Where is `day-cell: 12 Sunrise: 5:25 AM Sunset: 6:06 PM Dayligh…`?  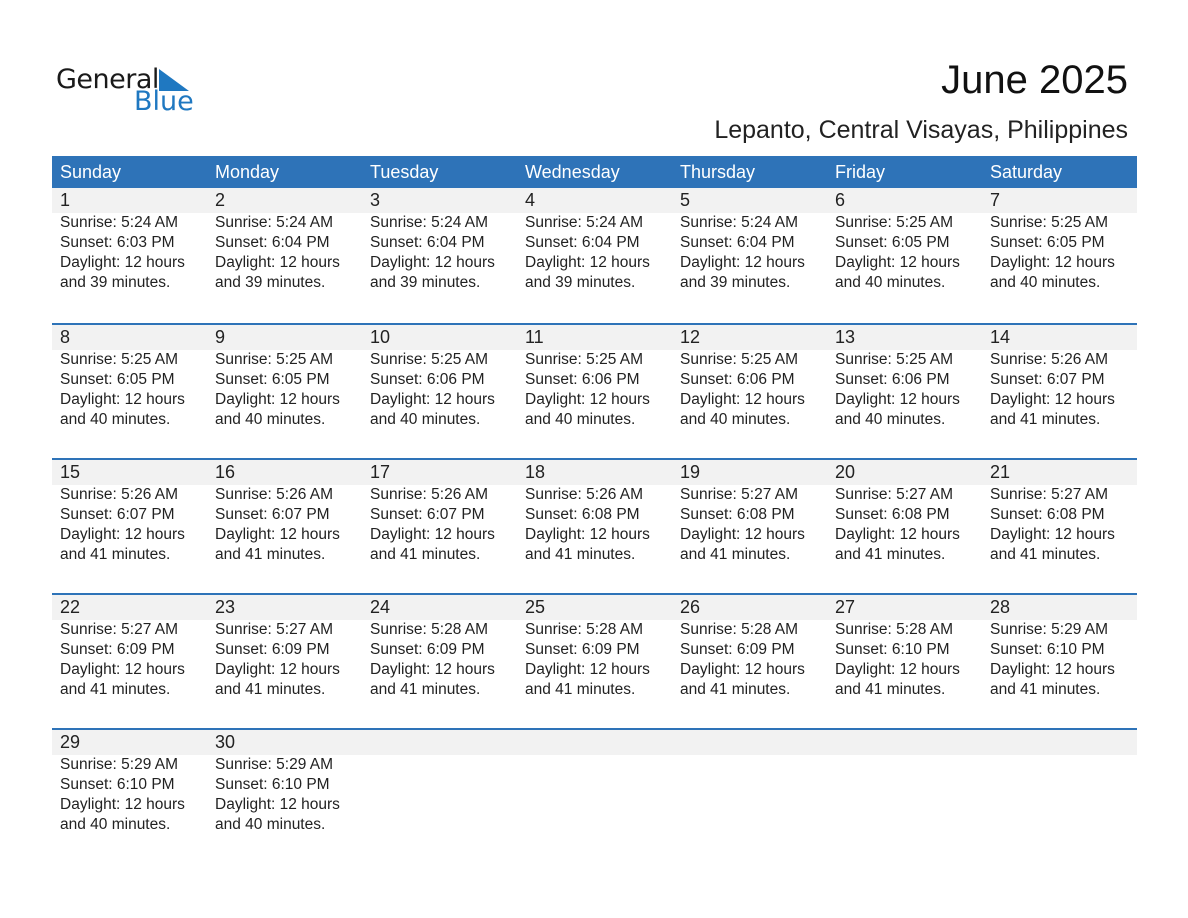
day-cell: 12 Sunrise: 5:25 AM Sunset: 6:06 PM Dayligh… is located at coordinates (749, 391).